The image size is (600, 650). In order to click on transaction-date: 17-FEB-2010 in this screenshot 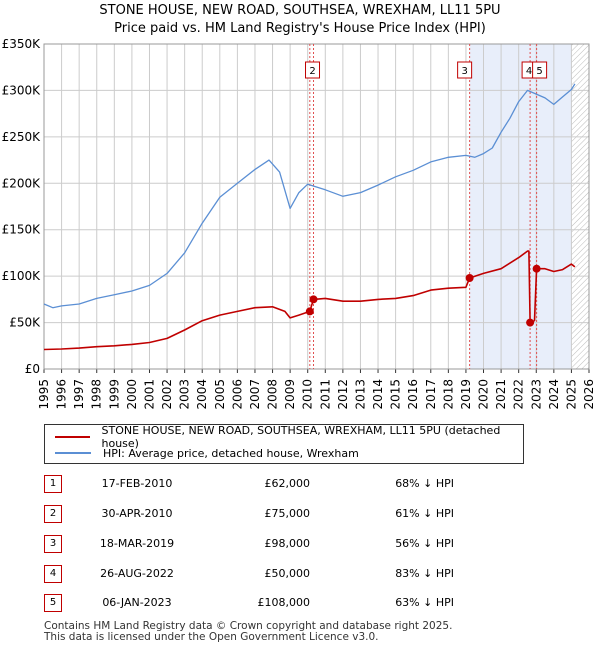, I will do `click(137, 483)`.